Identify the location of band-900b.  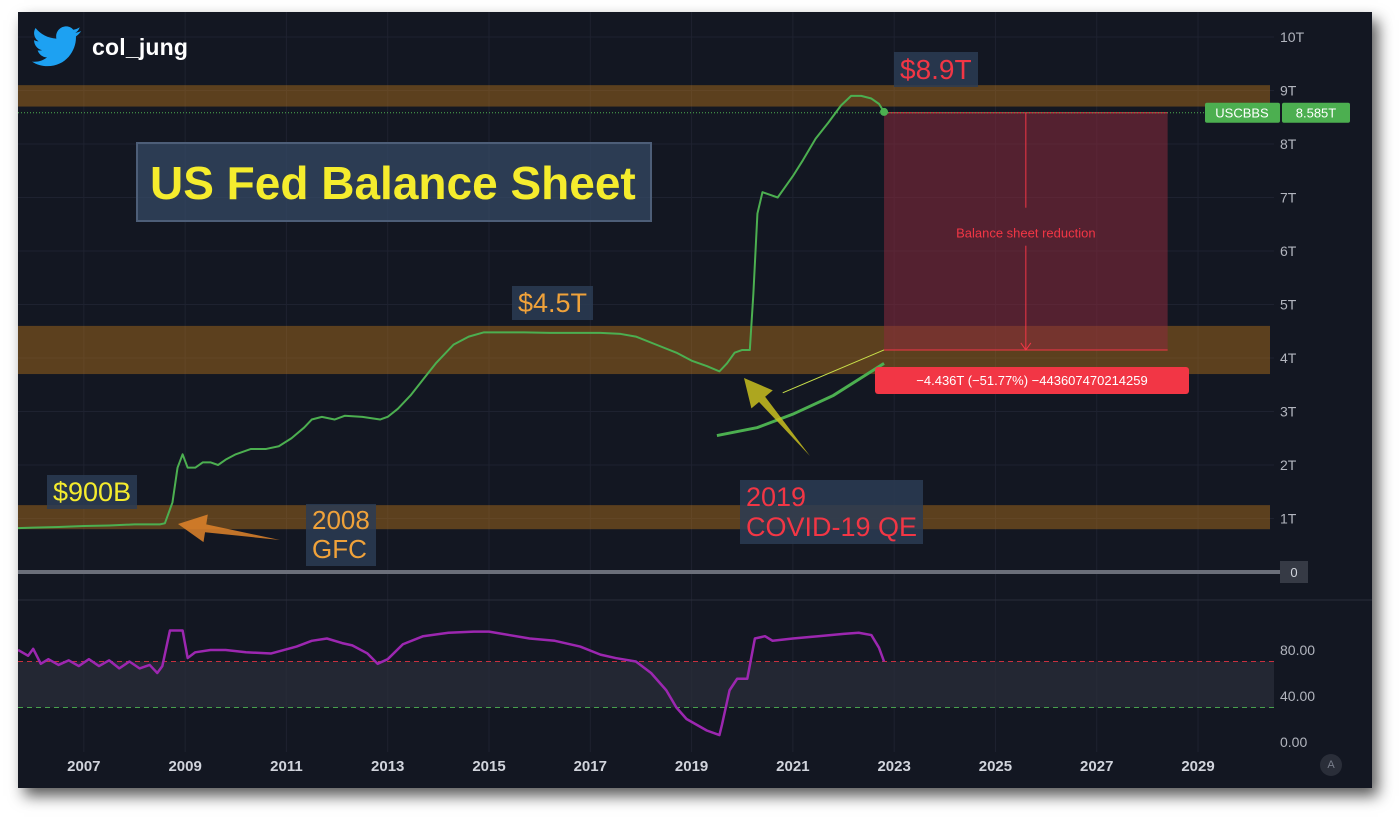
(644, 517).